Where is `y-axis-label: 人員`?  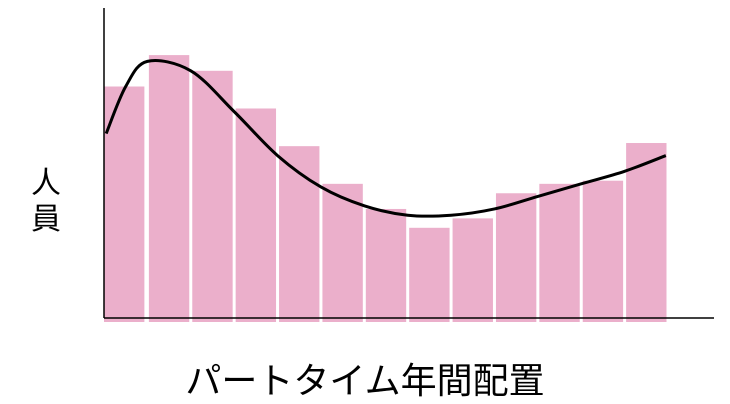
y-axis-label: 人員 is located at coordinates (46, 201).